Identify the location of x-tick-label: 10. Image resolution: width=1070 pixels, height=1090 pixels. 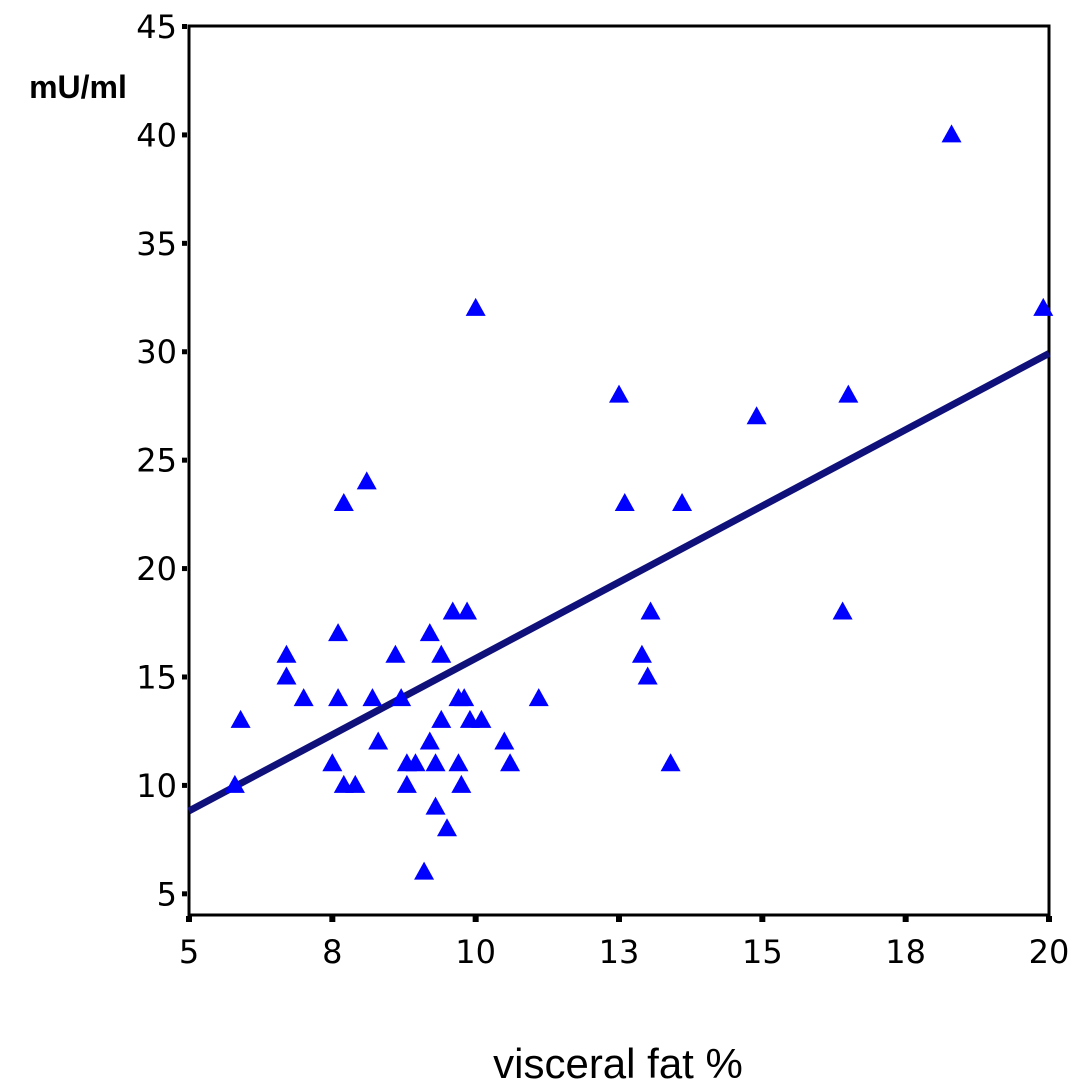
(475, 952).